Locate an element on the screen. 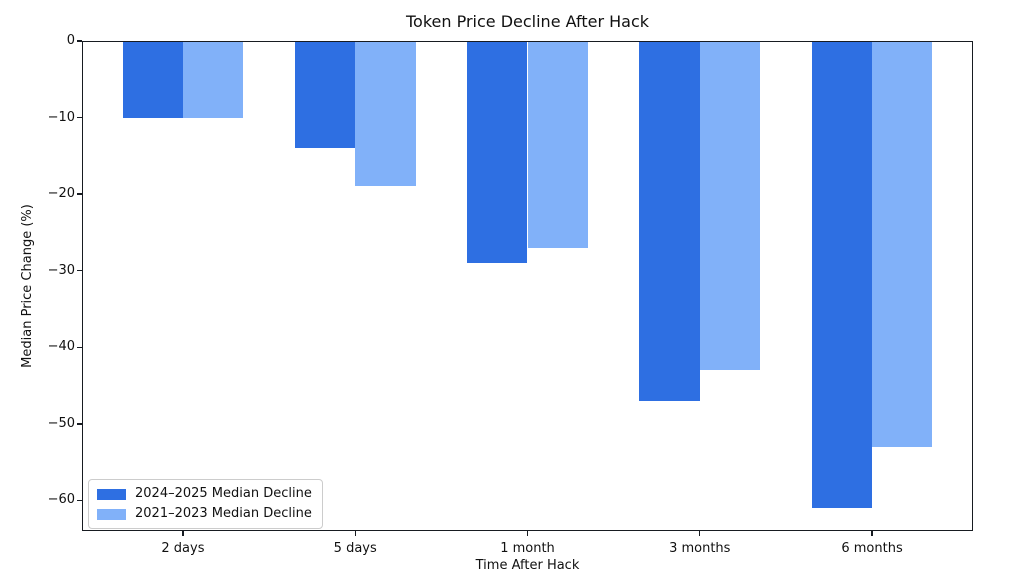  legend-swatch-2024-2025 is located at coordinates (111, 494).